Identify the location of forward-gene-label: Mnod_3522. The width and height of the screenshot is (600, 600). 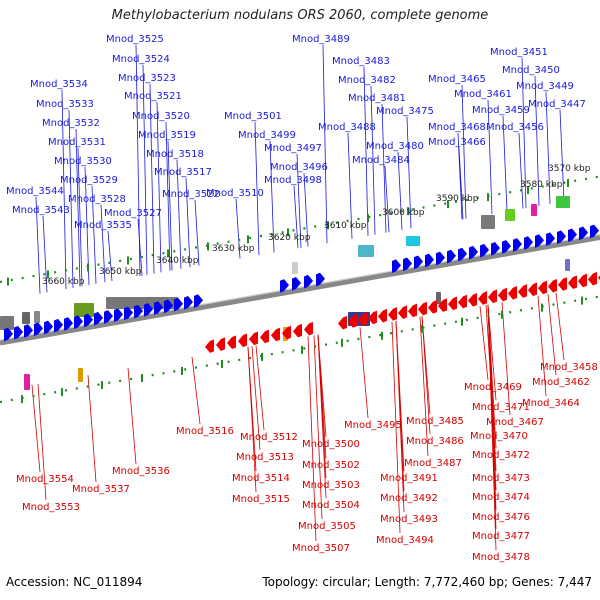
(191, 194).